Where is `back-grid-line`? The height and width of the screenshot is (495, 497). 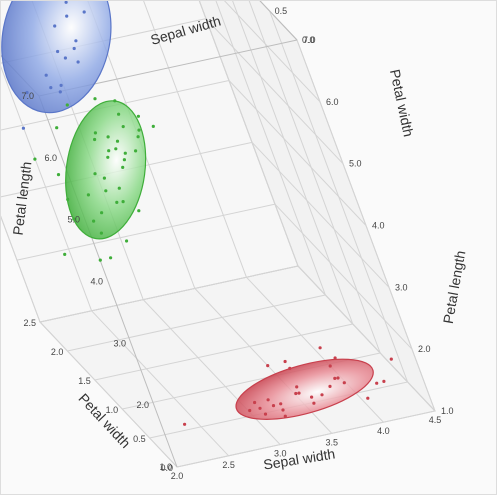
back-grid-line is located at coordinates (21, 269).